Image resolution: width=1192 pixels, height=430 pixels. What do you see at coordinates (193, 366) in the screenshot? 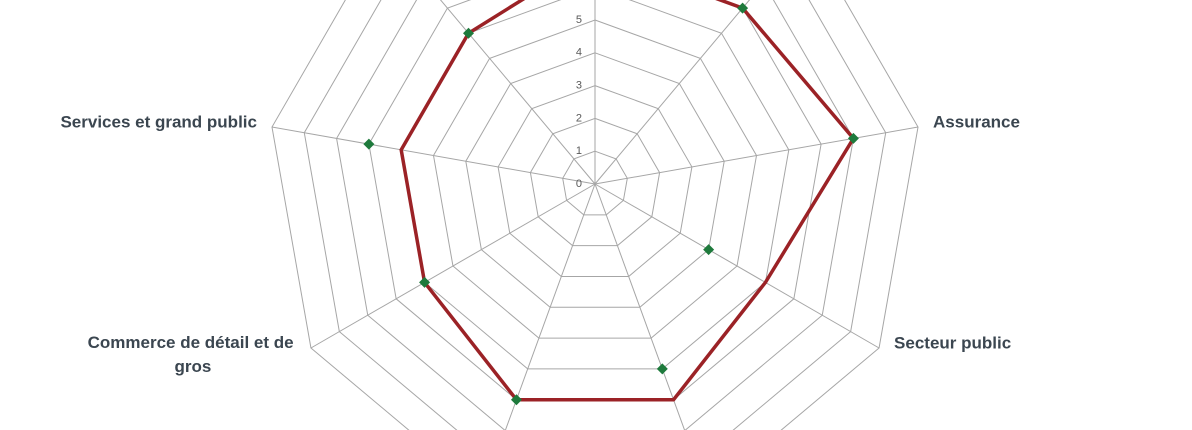
I see `label-line: gros` at bounding box center [193, 366].